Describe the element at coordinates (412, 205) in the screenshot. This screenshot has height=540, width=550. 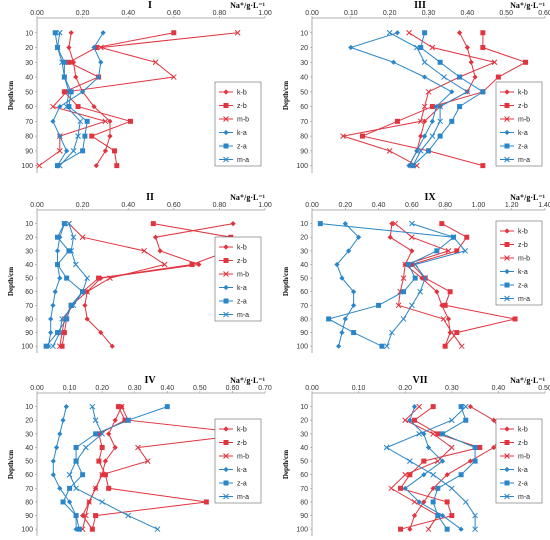
I see `x-tick-label: 0.60` at that location.